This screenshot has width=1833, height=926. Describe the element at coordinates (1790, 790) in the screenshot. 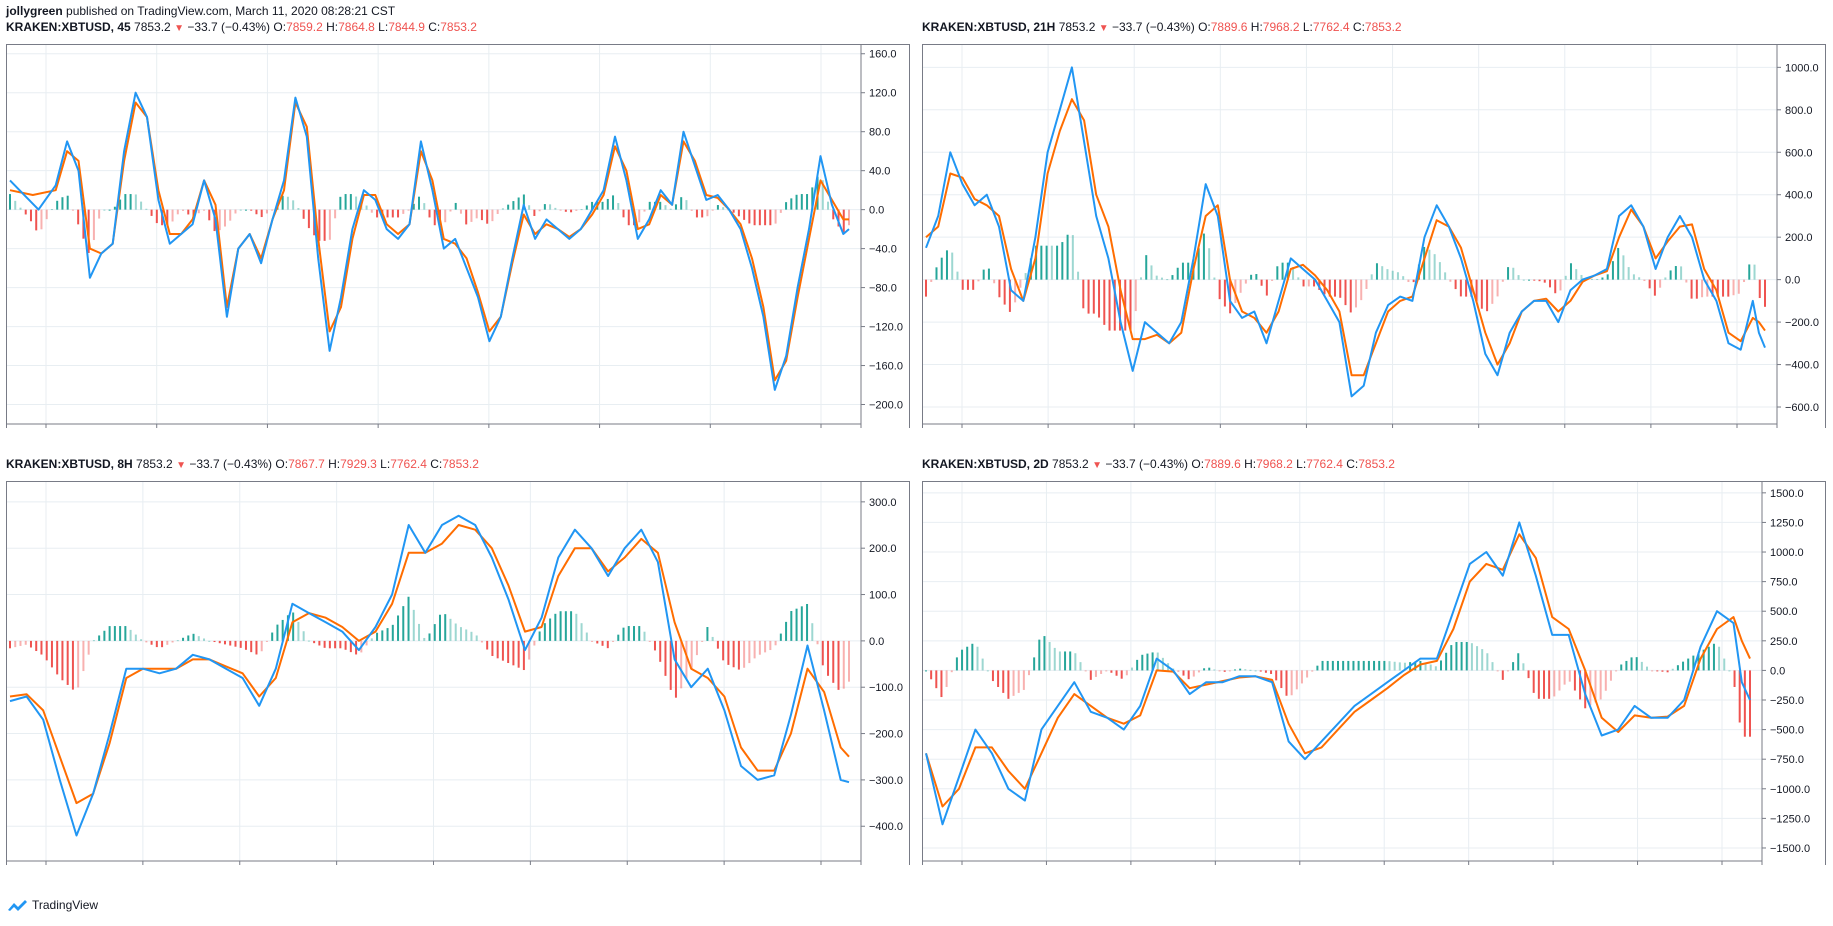

I see `y-tick-label: −1000.0` at that location.